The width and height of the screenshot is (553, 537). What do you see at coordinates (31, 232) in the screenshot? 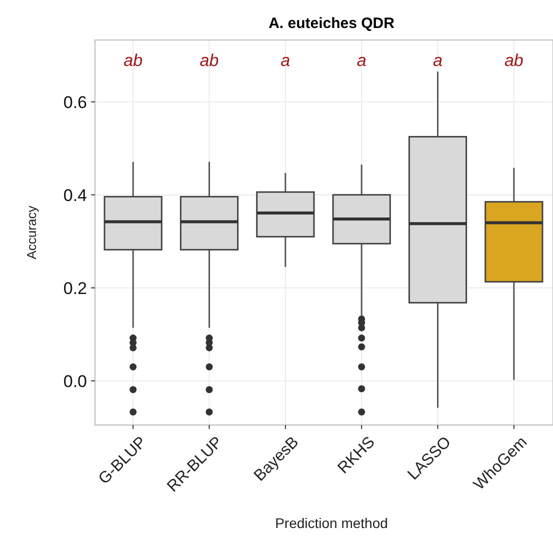
I see `y-axis-title: Accuracy` at bounding box center [31, 232].